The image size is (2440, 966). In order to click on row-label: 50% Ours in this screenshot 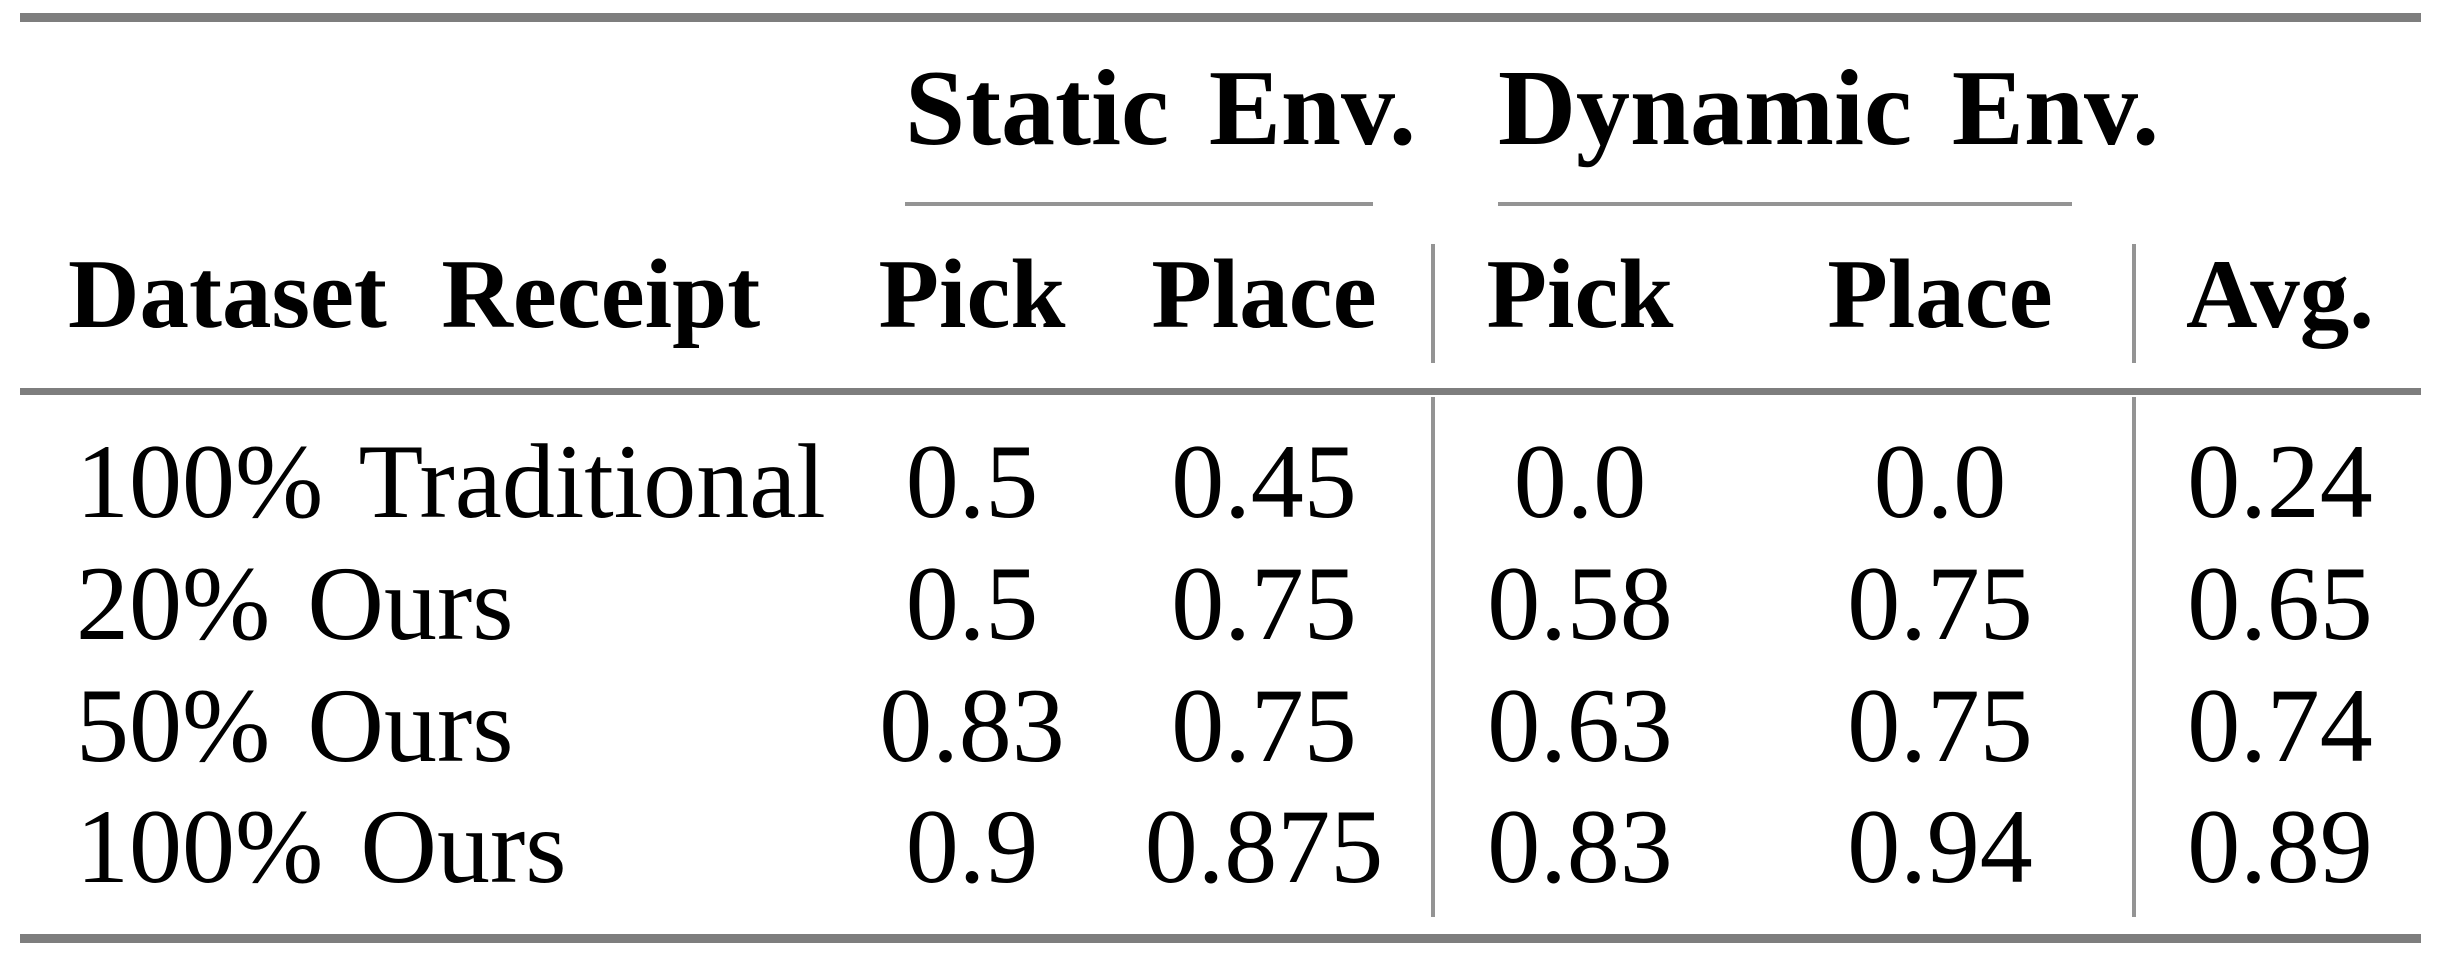, I will do `click(295, 725)`.